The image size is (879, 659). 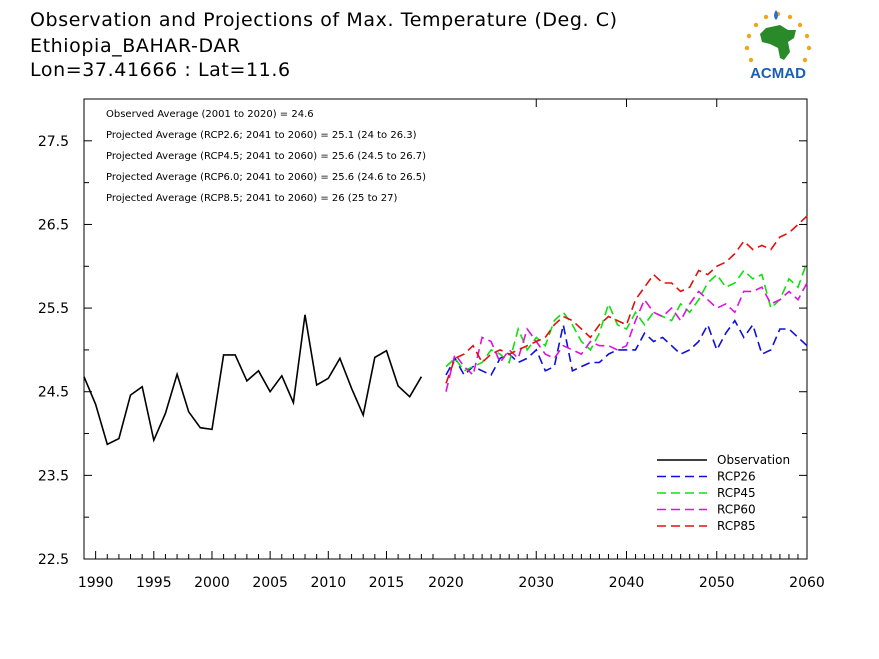 I want to click on y-tick-label: 24.5, so click(x=53, y=393).